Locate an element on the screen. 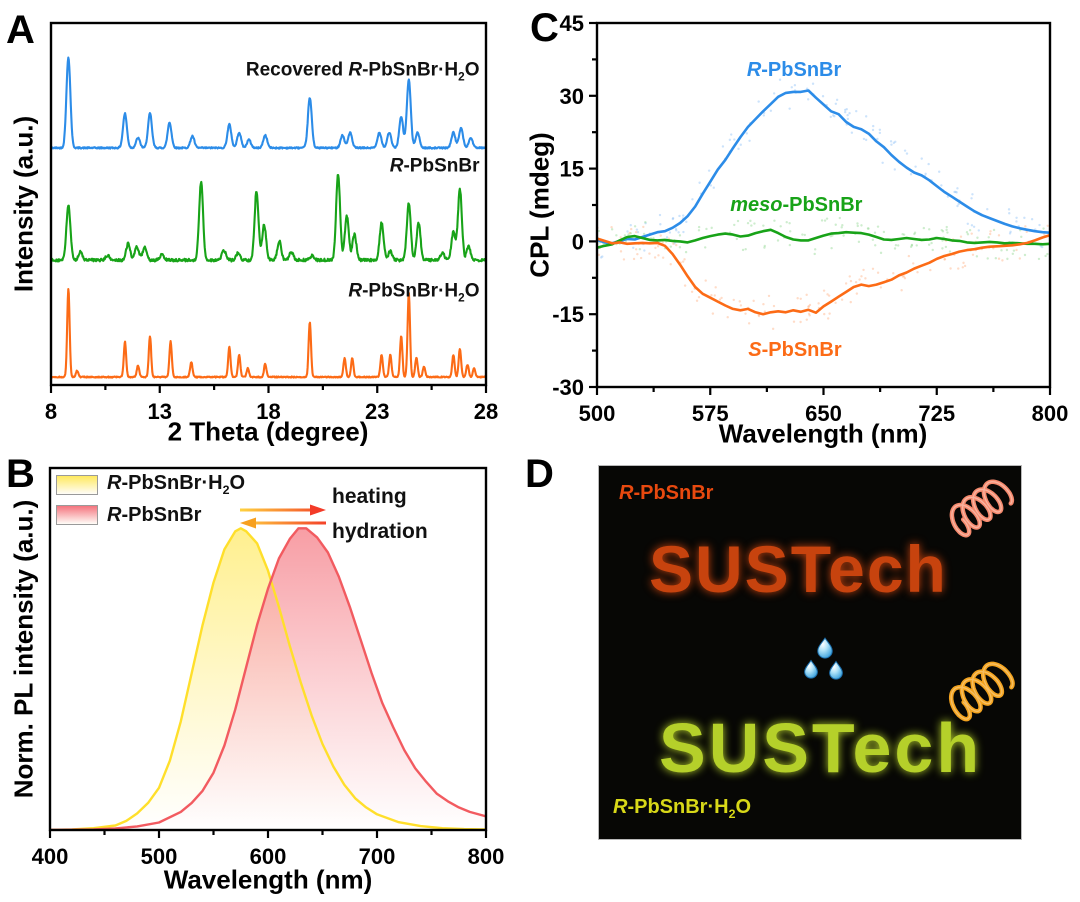 Image resolution: width=1080 pixels, height=902 pixels. panel-letter-d: D is located at coordinates (539, 474).